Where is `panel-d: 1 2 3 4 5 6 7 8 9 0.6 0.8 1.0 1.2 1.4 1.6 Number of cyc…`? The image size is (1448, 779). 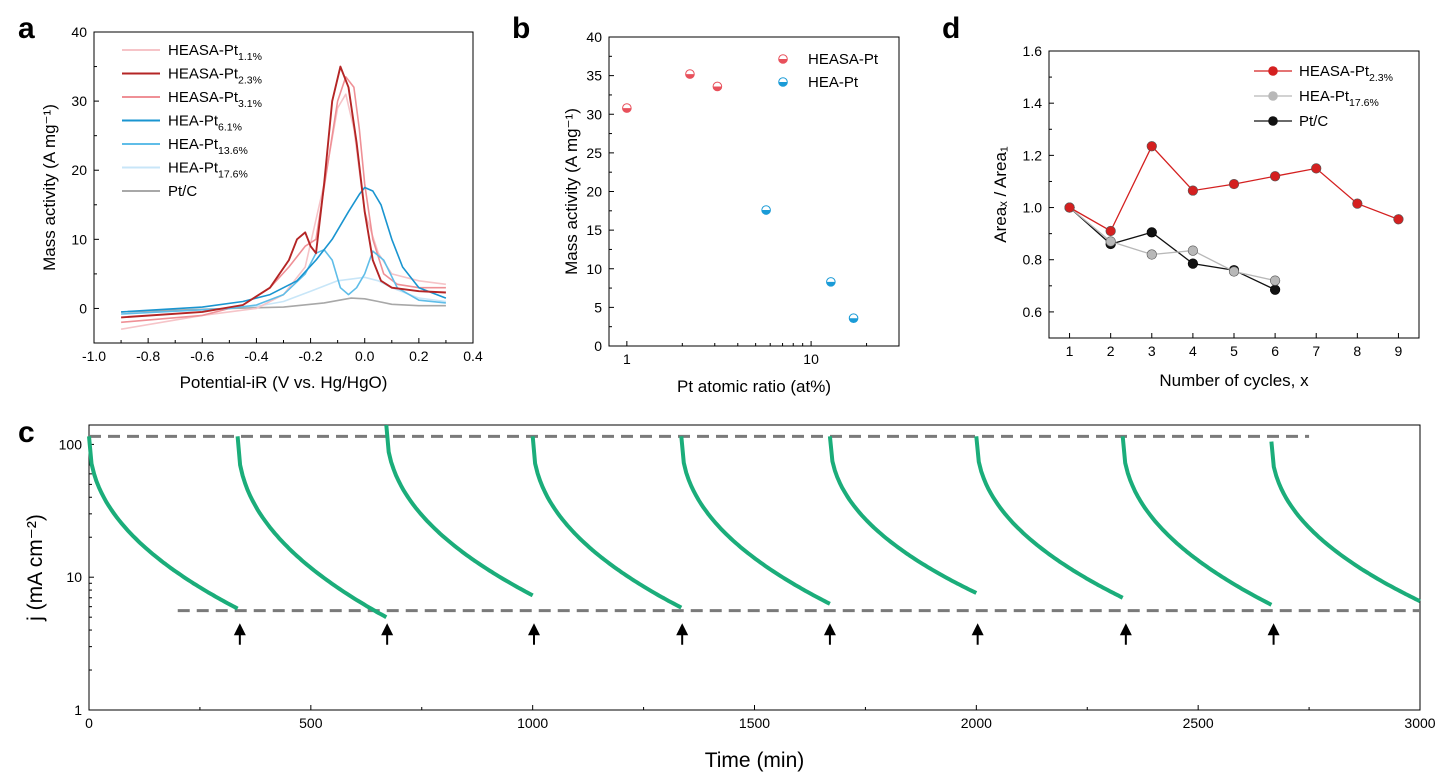 panel-d: 1 2 3 4 5 6 7 8 9 0.6 0.8 1.0 1.2 1.4 1.6 Number of cyc… is located at coordinates (1205, 216).